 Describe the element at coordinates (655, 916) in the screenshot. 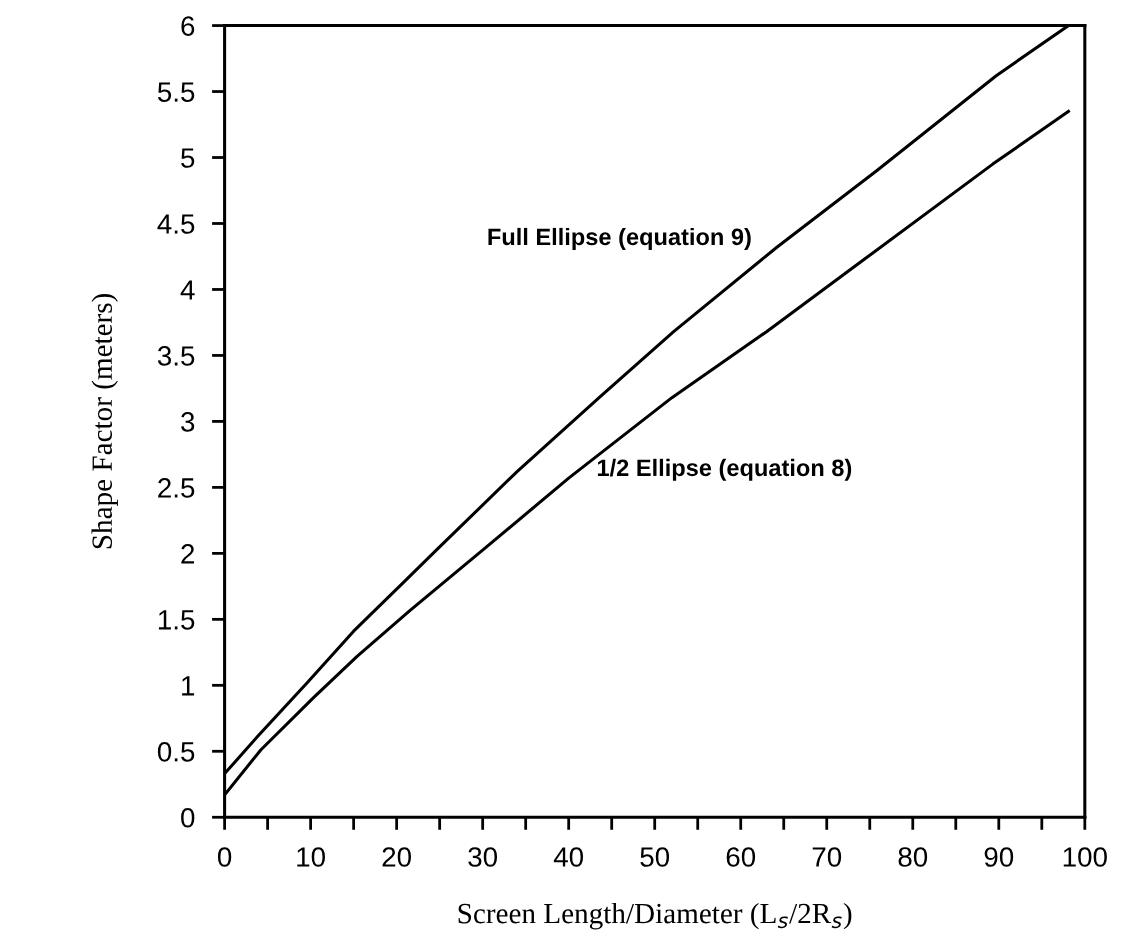

I see `x-axis-title: Screen Length/Diameter (L$_{s}$/2R$_{s}$)` at that location.